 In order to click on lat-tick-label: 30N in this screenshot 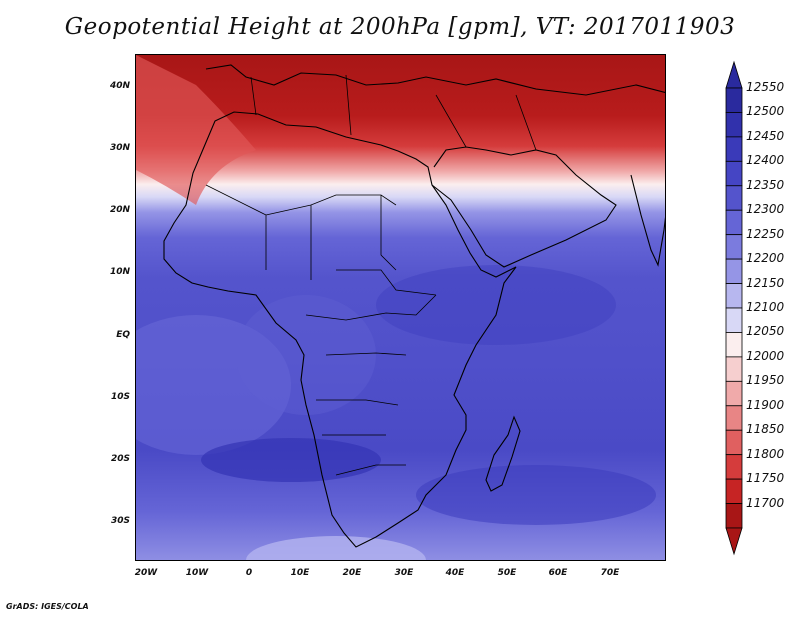, I will do `click(119, 148)`.